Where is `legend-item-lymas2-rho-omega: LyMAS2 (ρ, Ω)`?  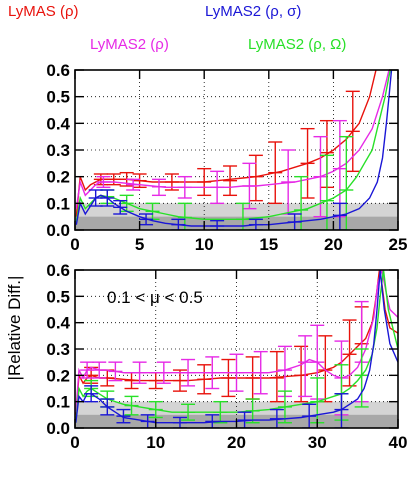
legend-item-lymas2-rho-omega: LyMAS2 (ρ, Ω) is located at coordinates (297, 44).